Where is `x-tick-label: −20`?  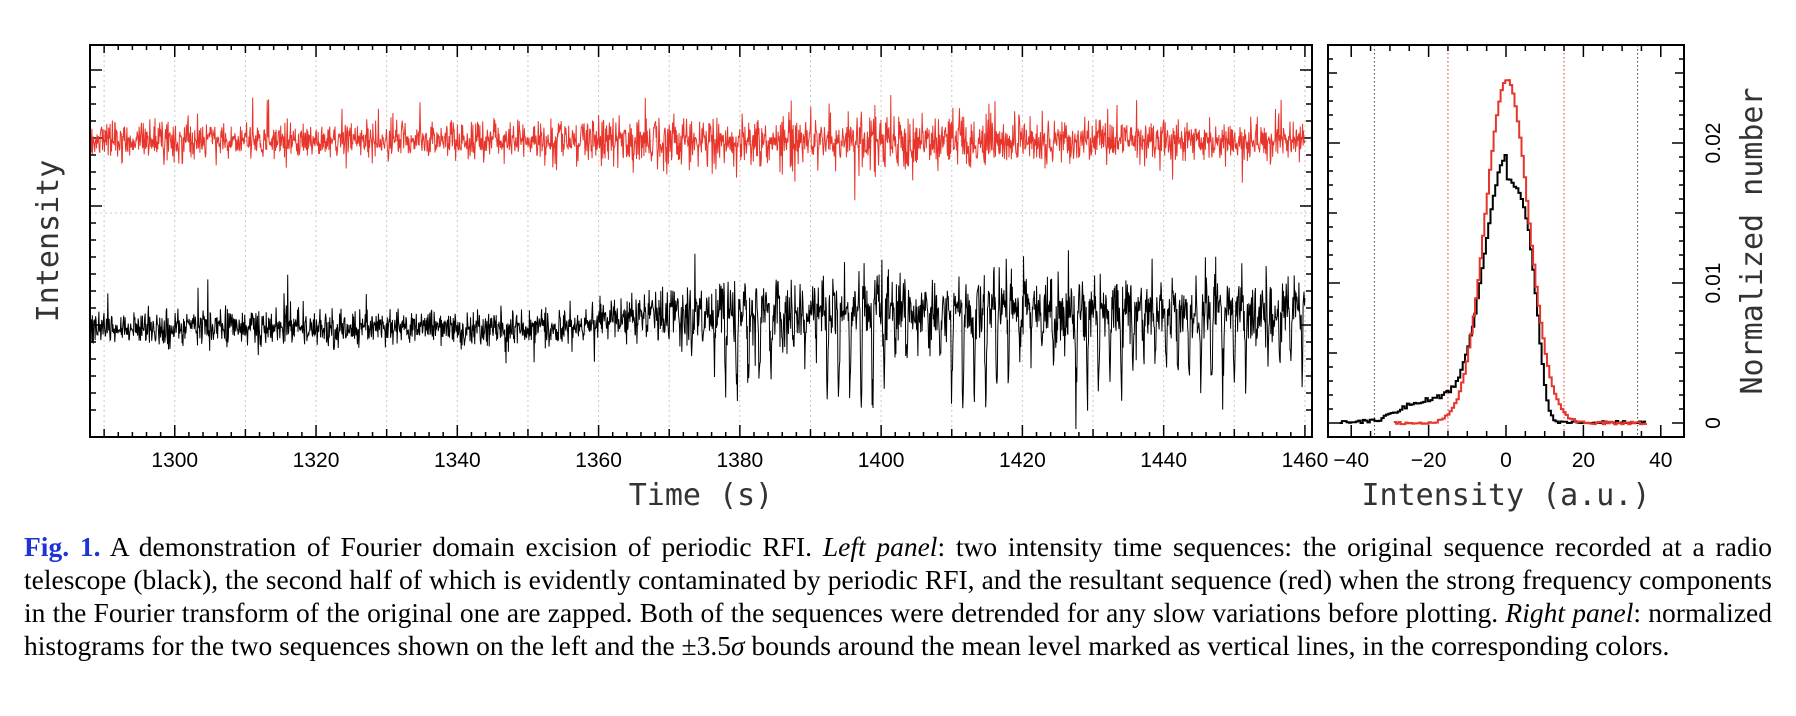 x-tick-label: −20 is located at coordinates (1429, 460).